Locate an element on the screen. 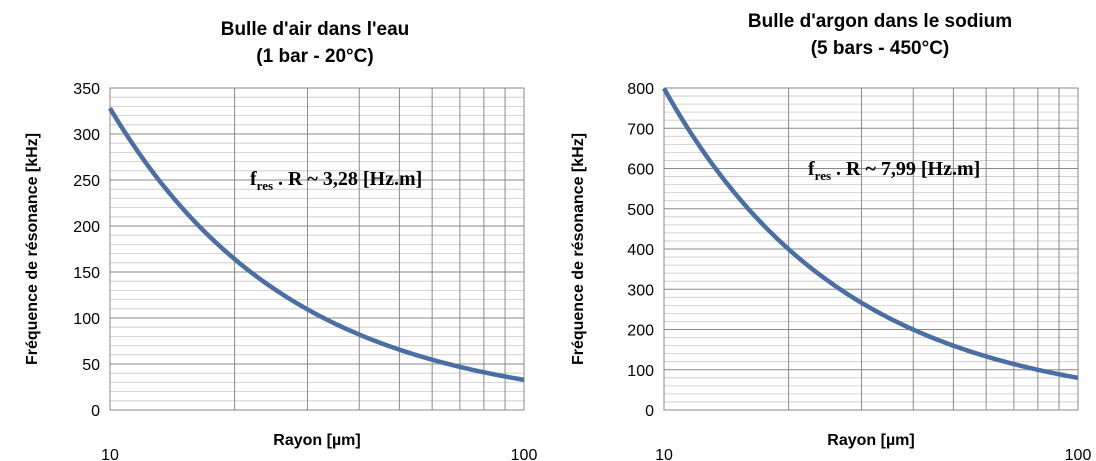 Image resolution: width=1096 pixels, height=461 pixels. formula-annotation: fres . R ~ 3,28 [Hz.m] is located at coordinates (336, 180).